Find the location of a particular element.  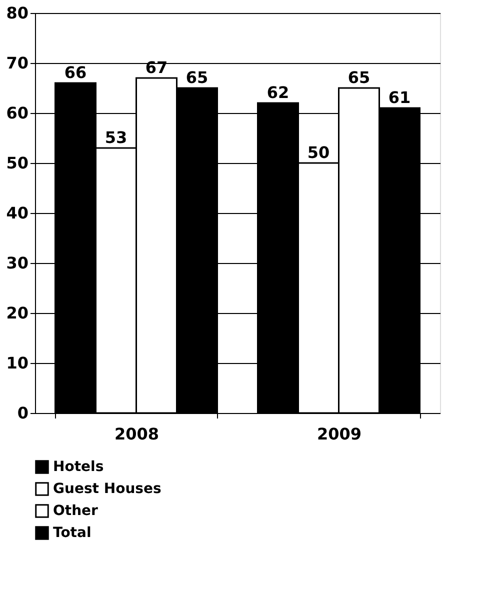

x-tick-label: 2009 is located at coordinates (339, 434).